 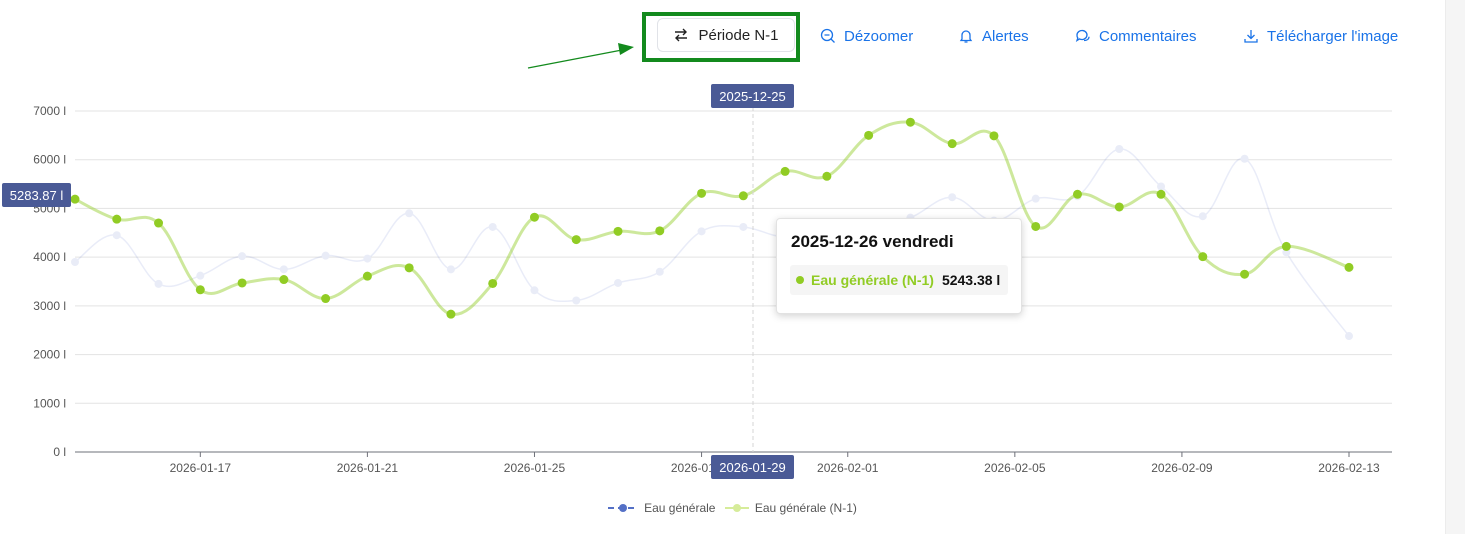 I want to click on swap-arrows-icon, so click(x=681, y=35).